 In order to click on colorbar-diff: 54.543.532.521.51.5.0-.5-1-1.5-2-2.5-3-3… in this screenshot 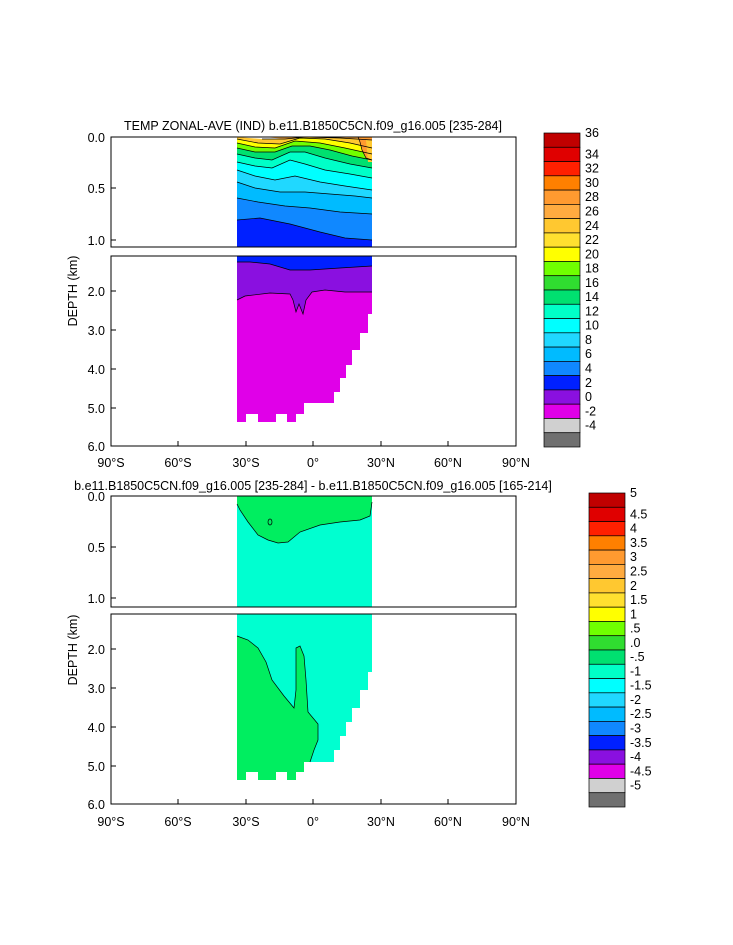, I will do `click(620, 647)`.